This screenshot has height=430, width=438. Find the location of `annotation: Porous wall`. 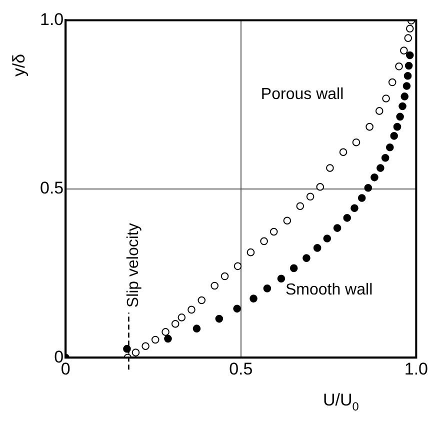

annotation: Porous wall is located at coordinates (302, 94).